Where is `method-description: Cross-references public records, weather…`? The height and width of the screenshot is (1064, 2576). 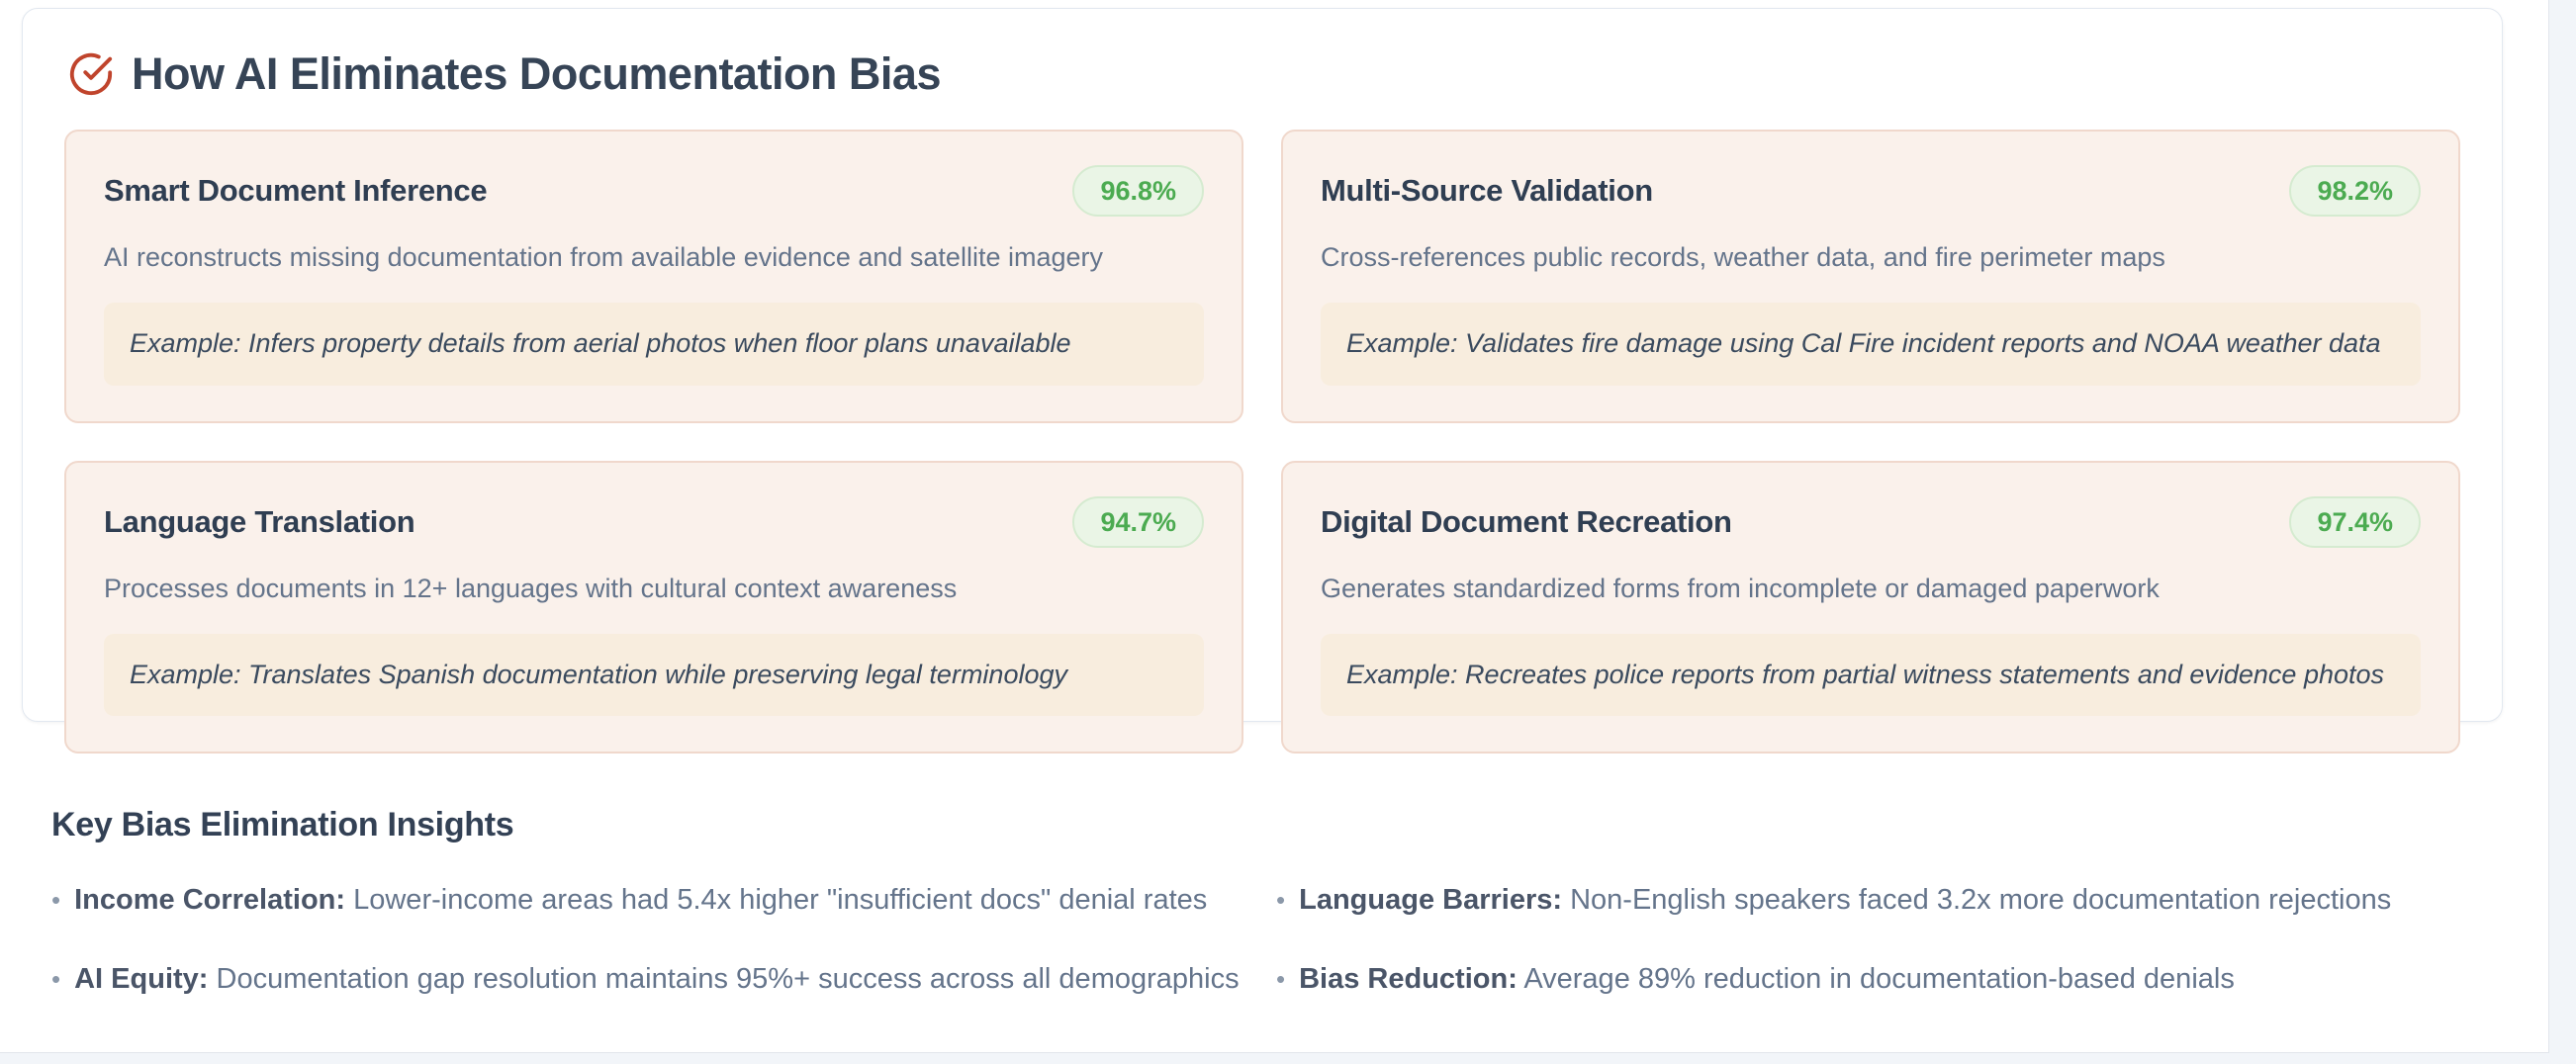
method-description: Cross-references public records, weather… is located at coordinates (1743, 257).